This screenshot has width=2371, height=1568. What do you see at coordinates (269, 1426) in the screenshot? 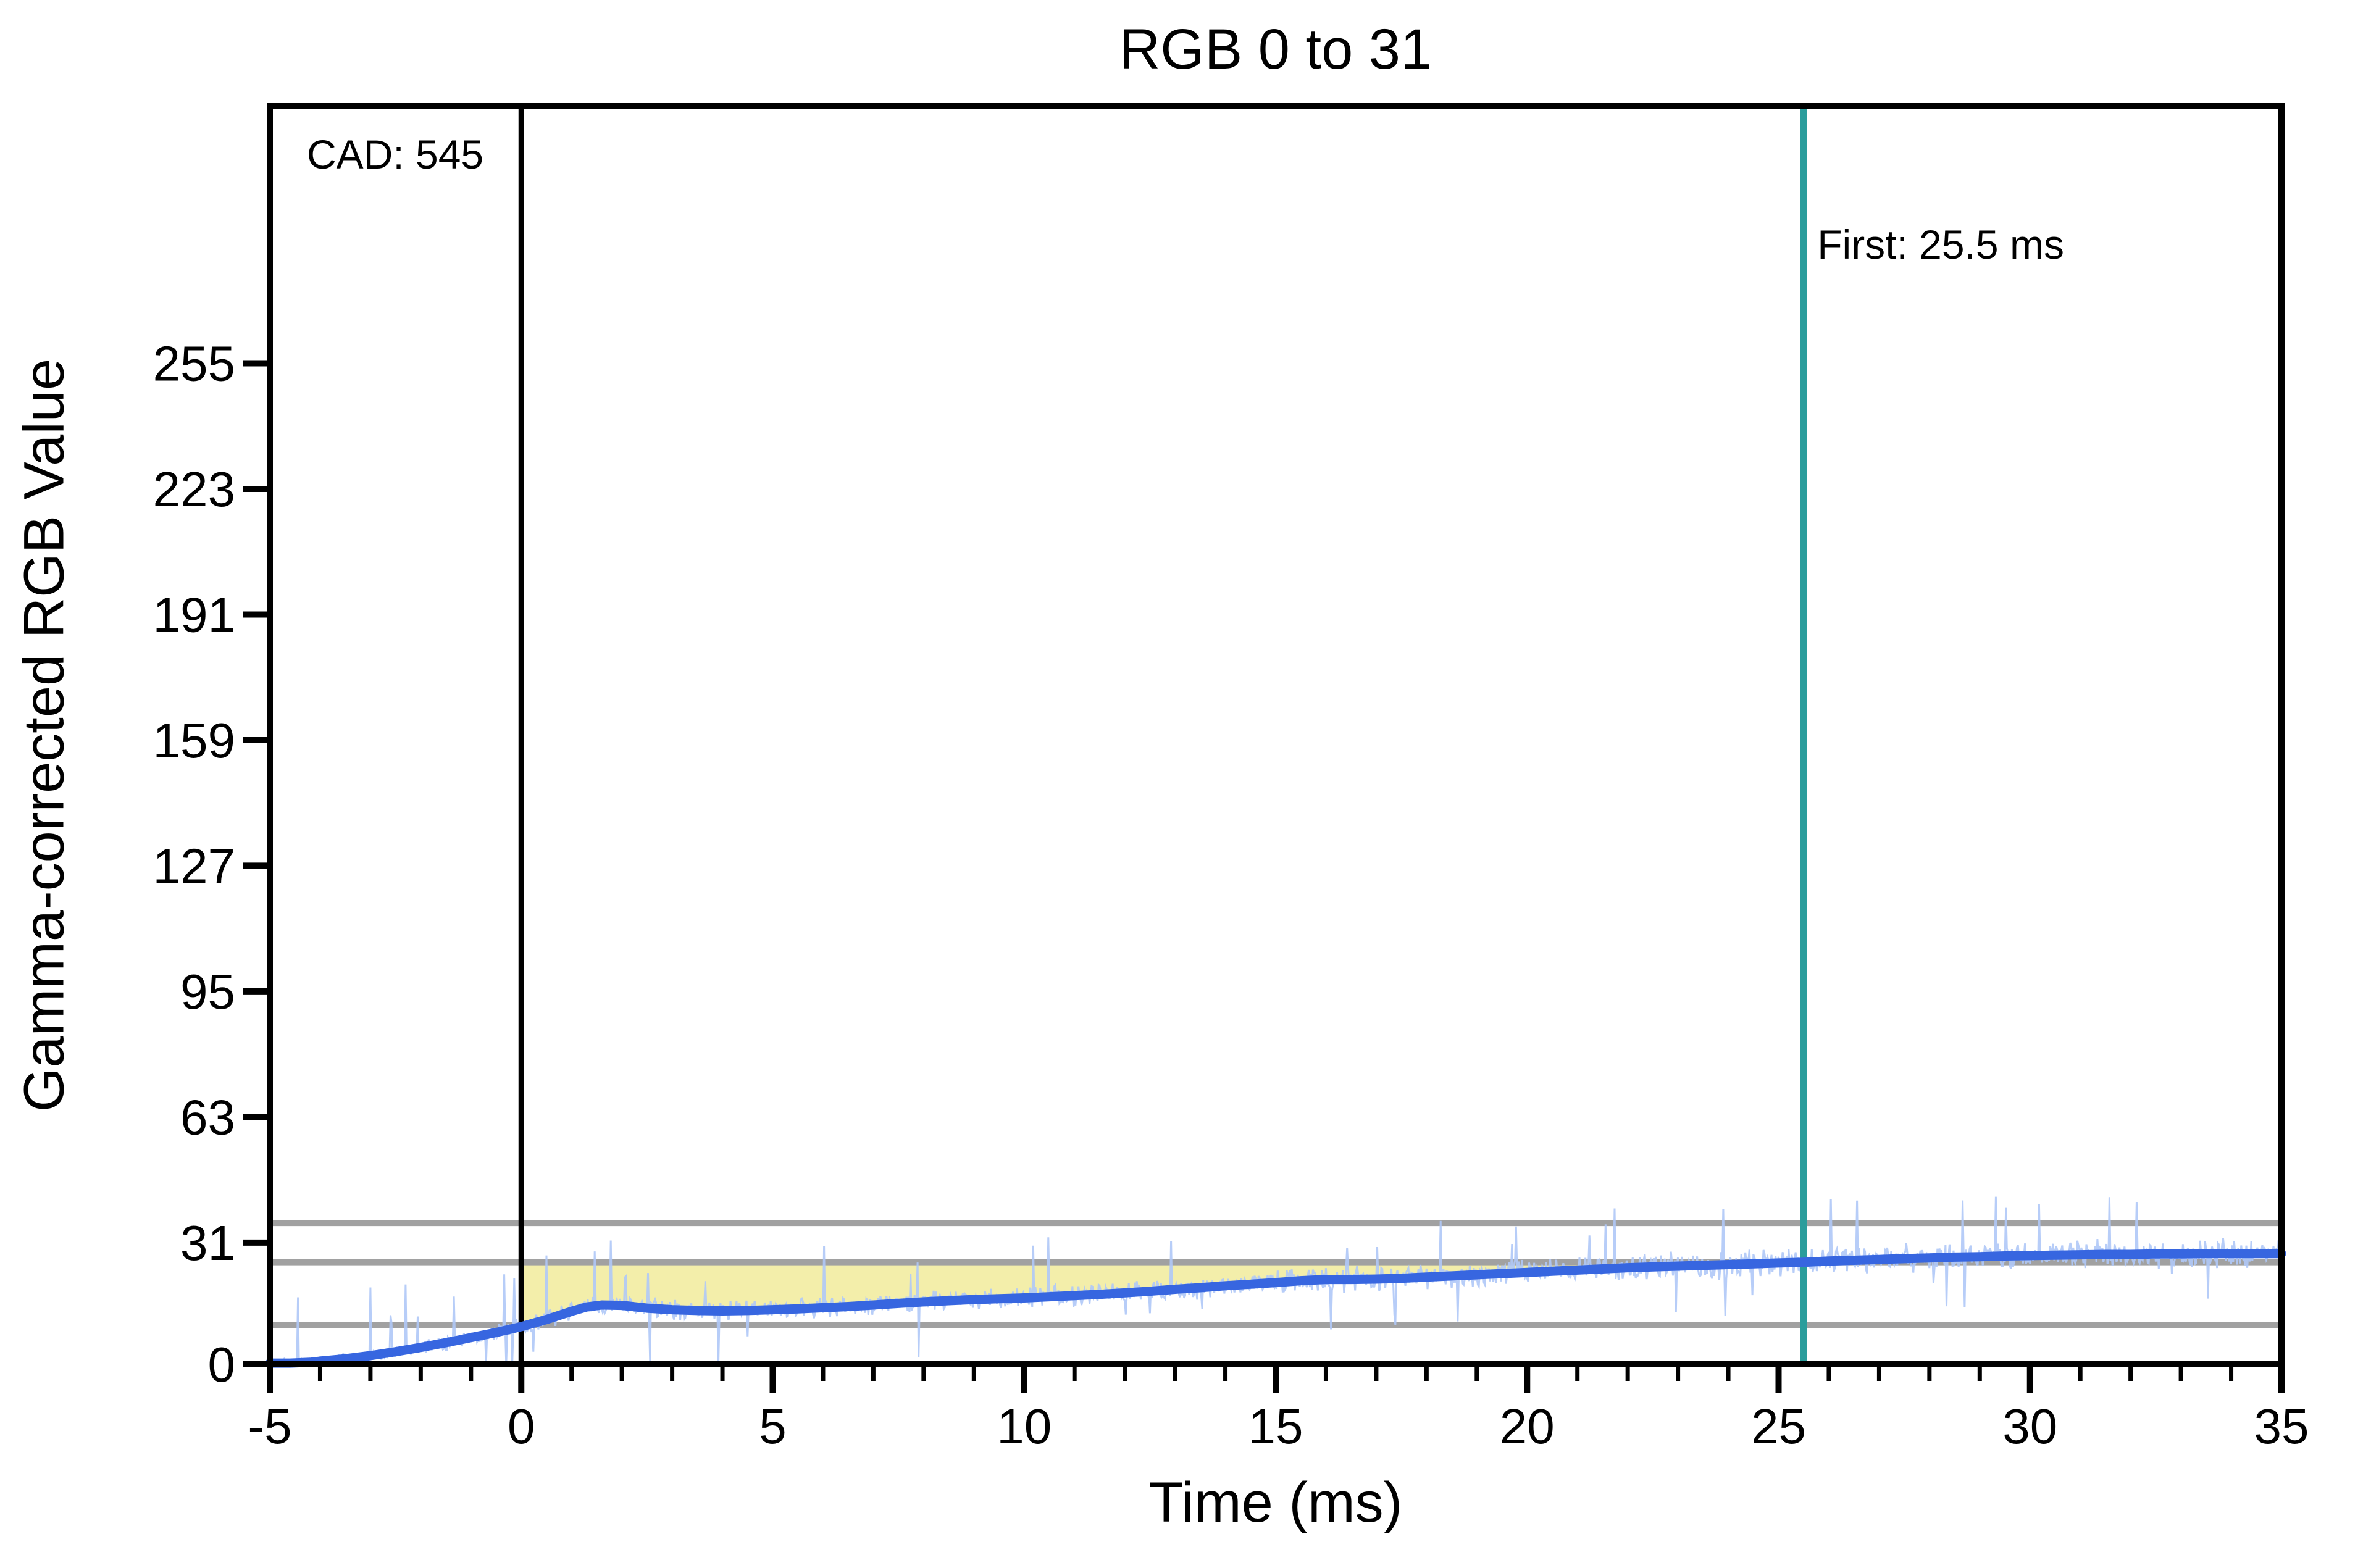
I see `x-tick-label: -5` at bounding box center [269, 1426].